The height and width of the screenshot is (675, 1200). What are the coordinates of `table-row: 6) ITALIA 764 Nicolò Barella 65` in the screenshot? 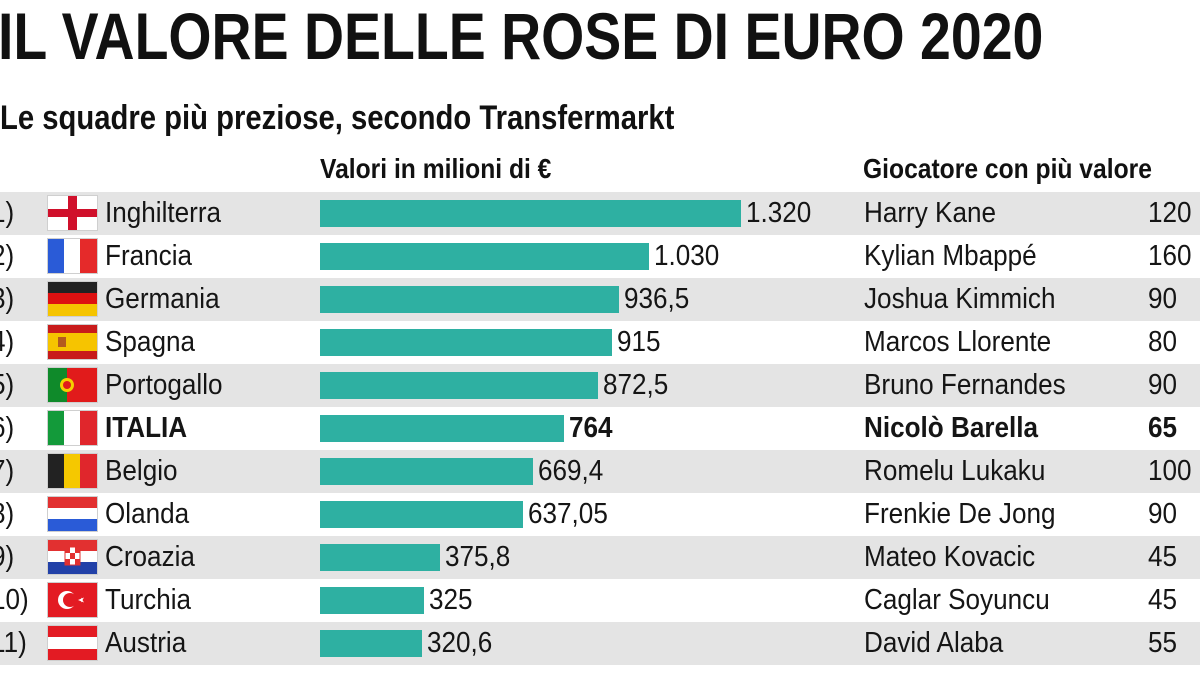 It's located at (600, 428).